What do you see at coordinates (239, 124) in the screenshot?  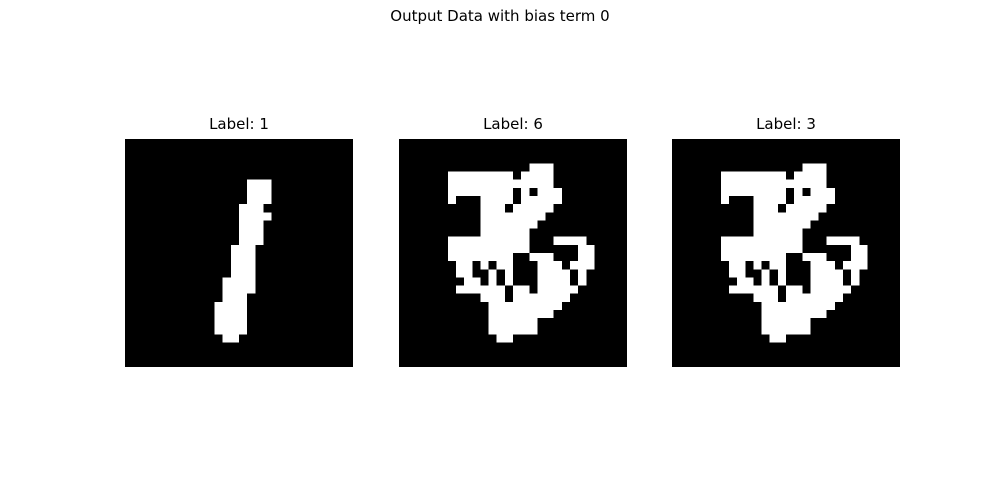 I see `panel-title-1: Label: 1` at bounding box center [239, 124].